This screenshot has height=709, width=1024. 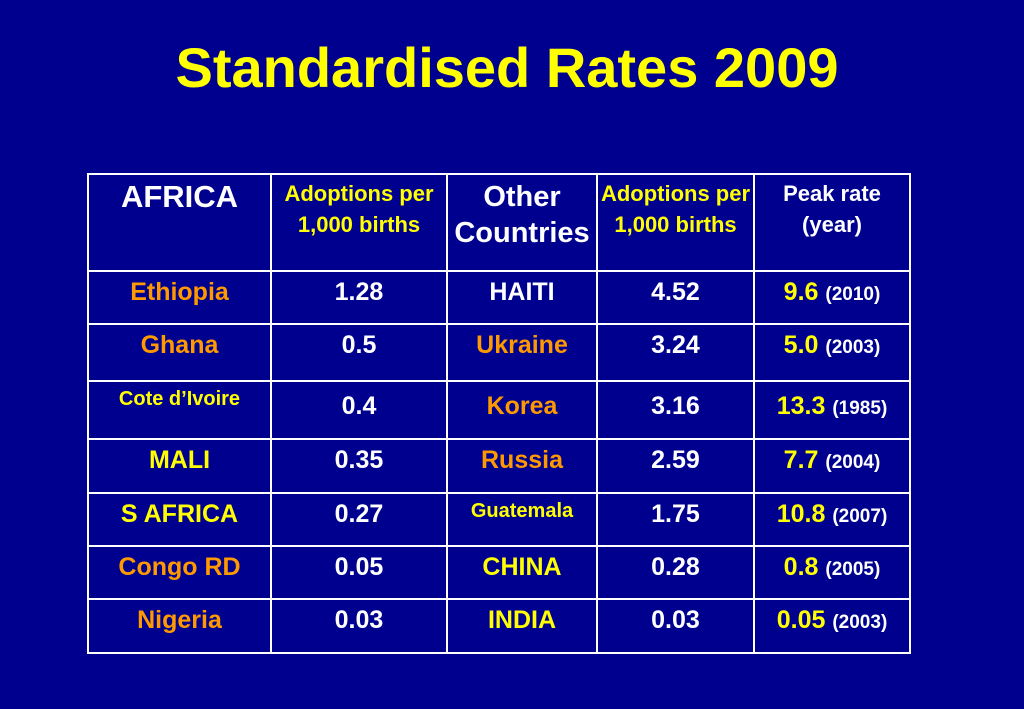 I want to click on table-row: Congo RD 0.05 CHINA 0.28 0.8 (2005), so click(x=499, y=572).